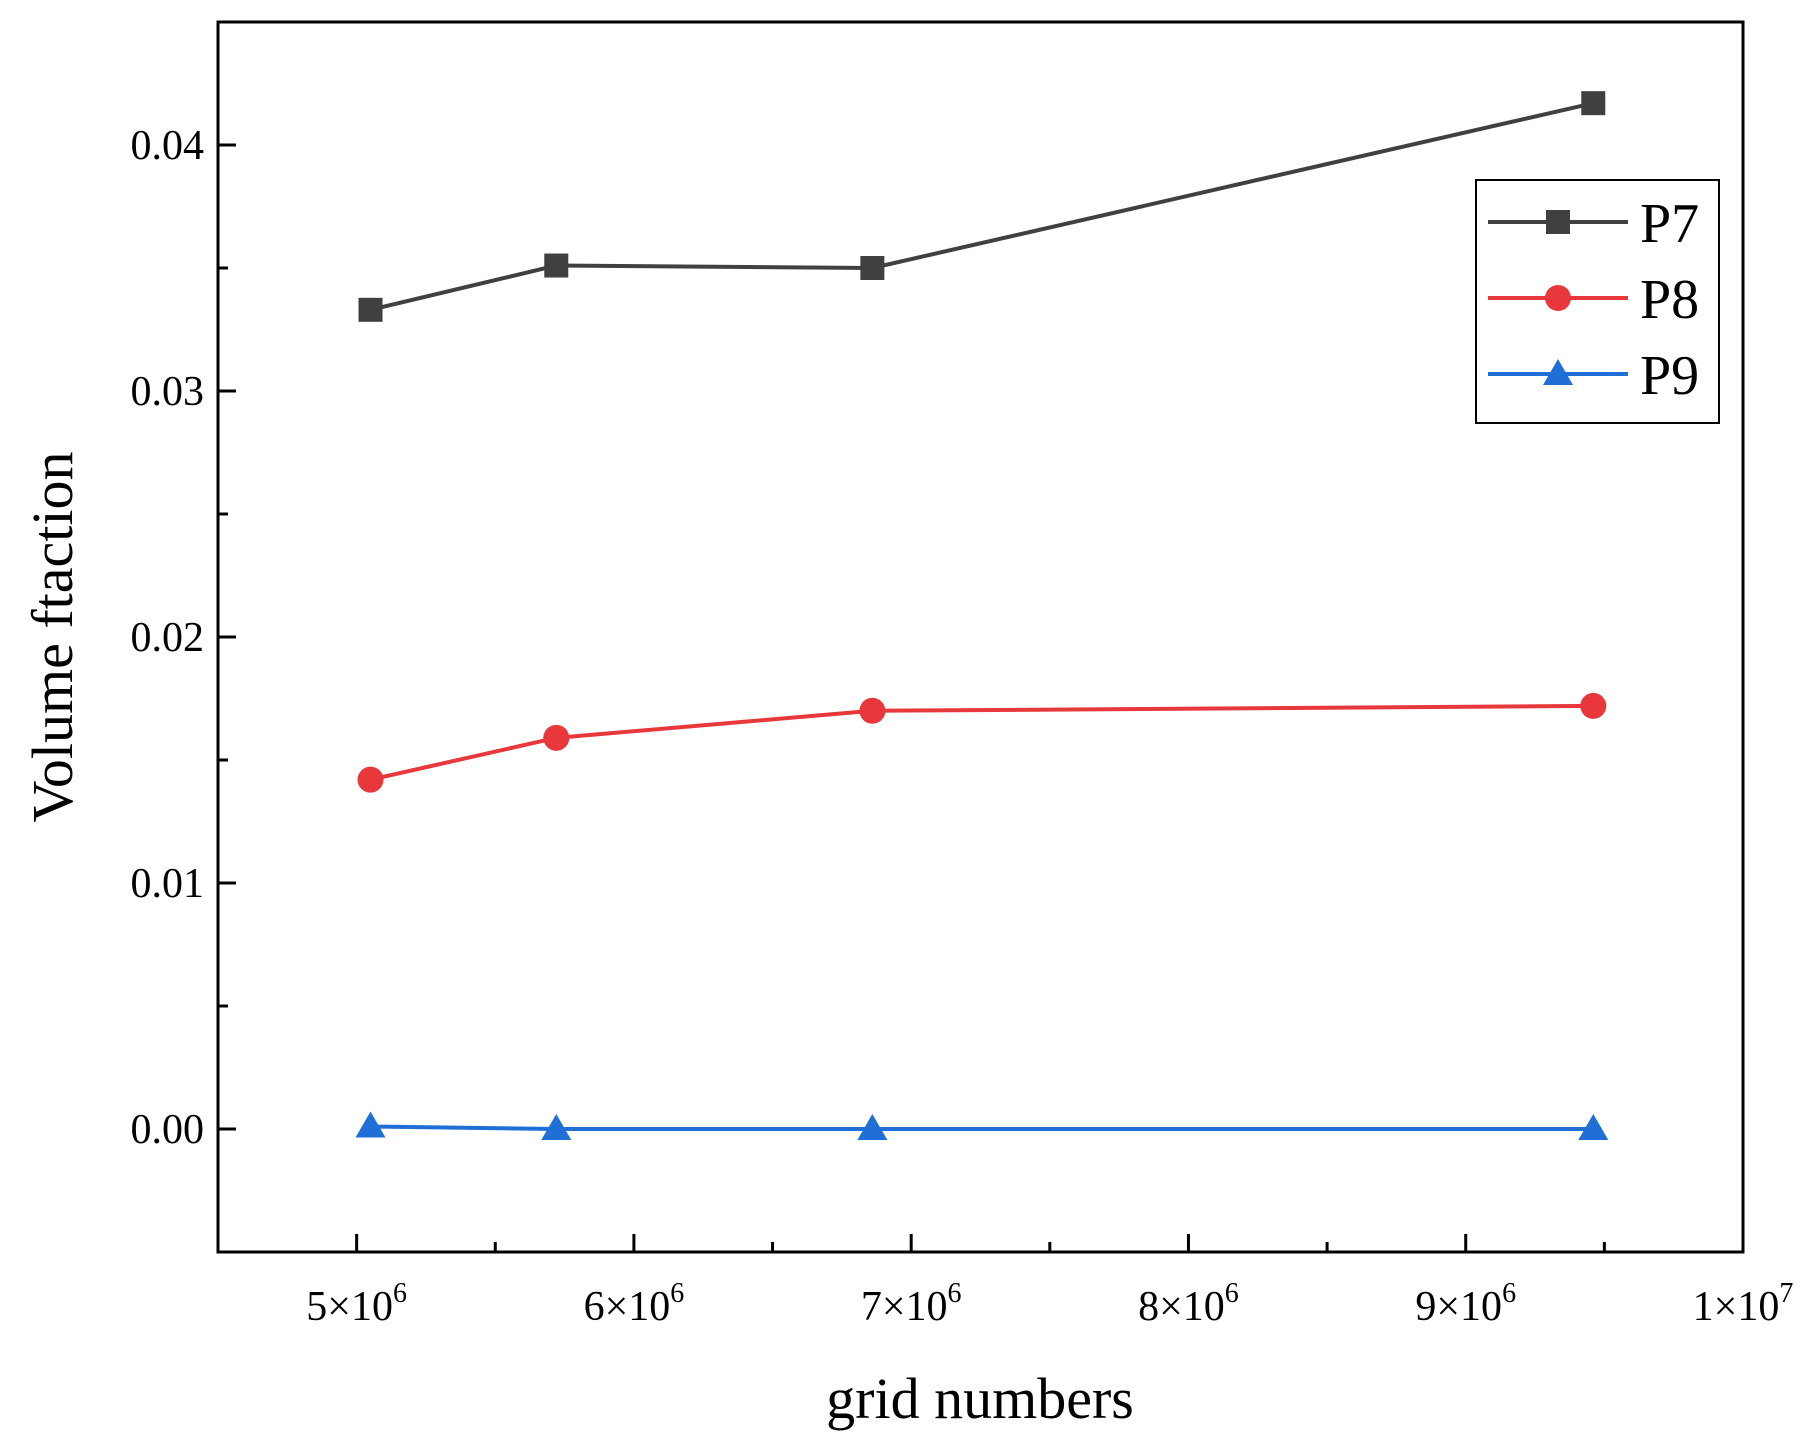 Image resolution: width=1818 pixels, height=1448 pixels. Describe the element at coordinates (168, 638) in the screenshot. I see `y-tick-label: 0.02` at that location.